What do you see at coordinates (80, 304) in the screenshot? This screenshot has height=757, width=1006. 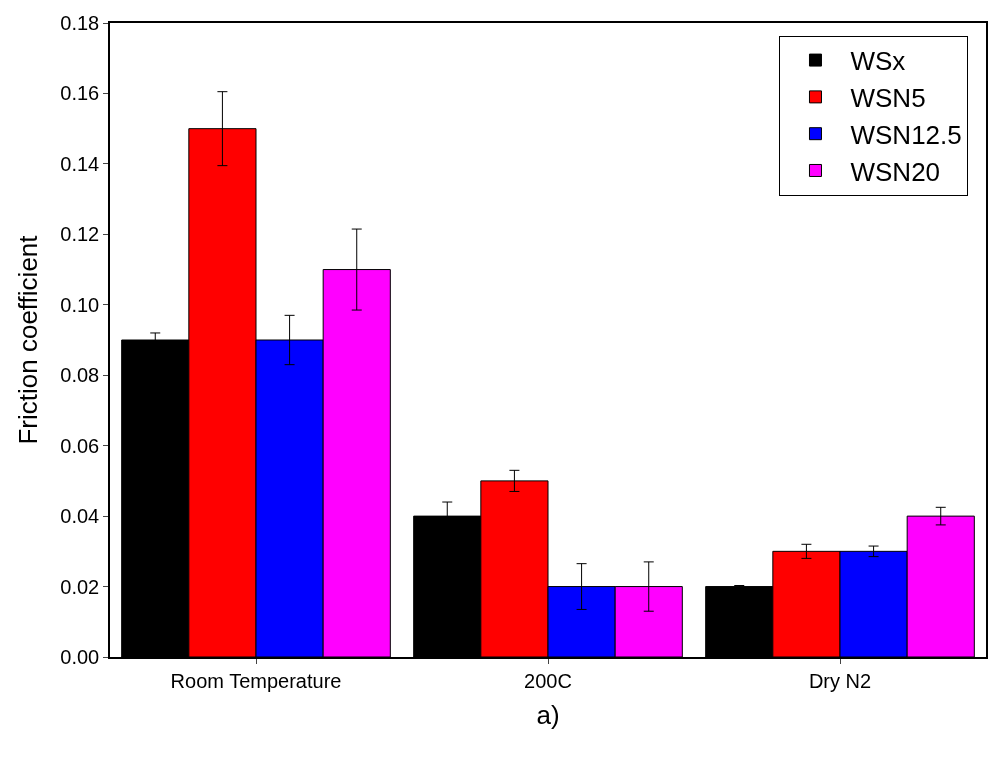 I see `y-tick-label: 0.10` at bounding box center [80, 304].